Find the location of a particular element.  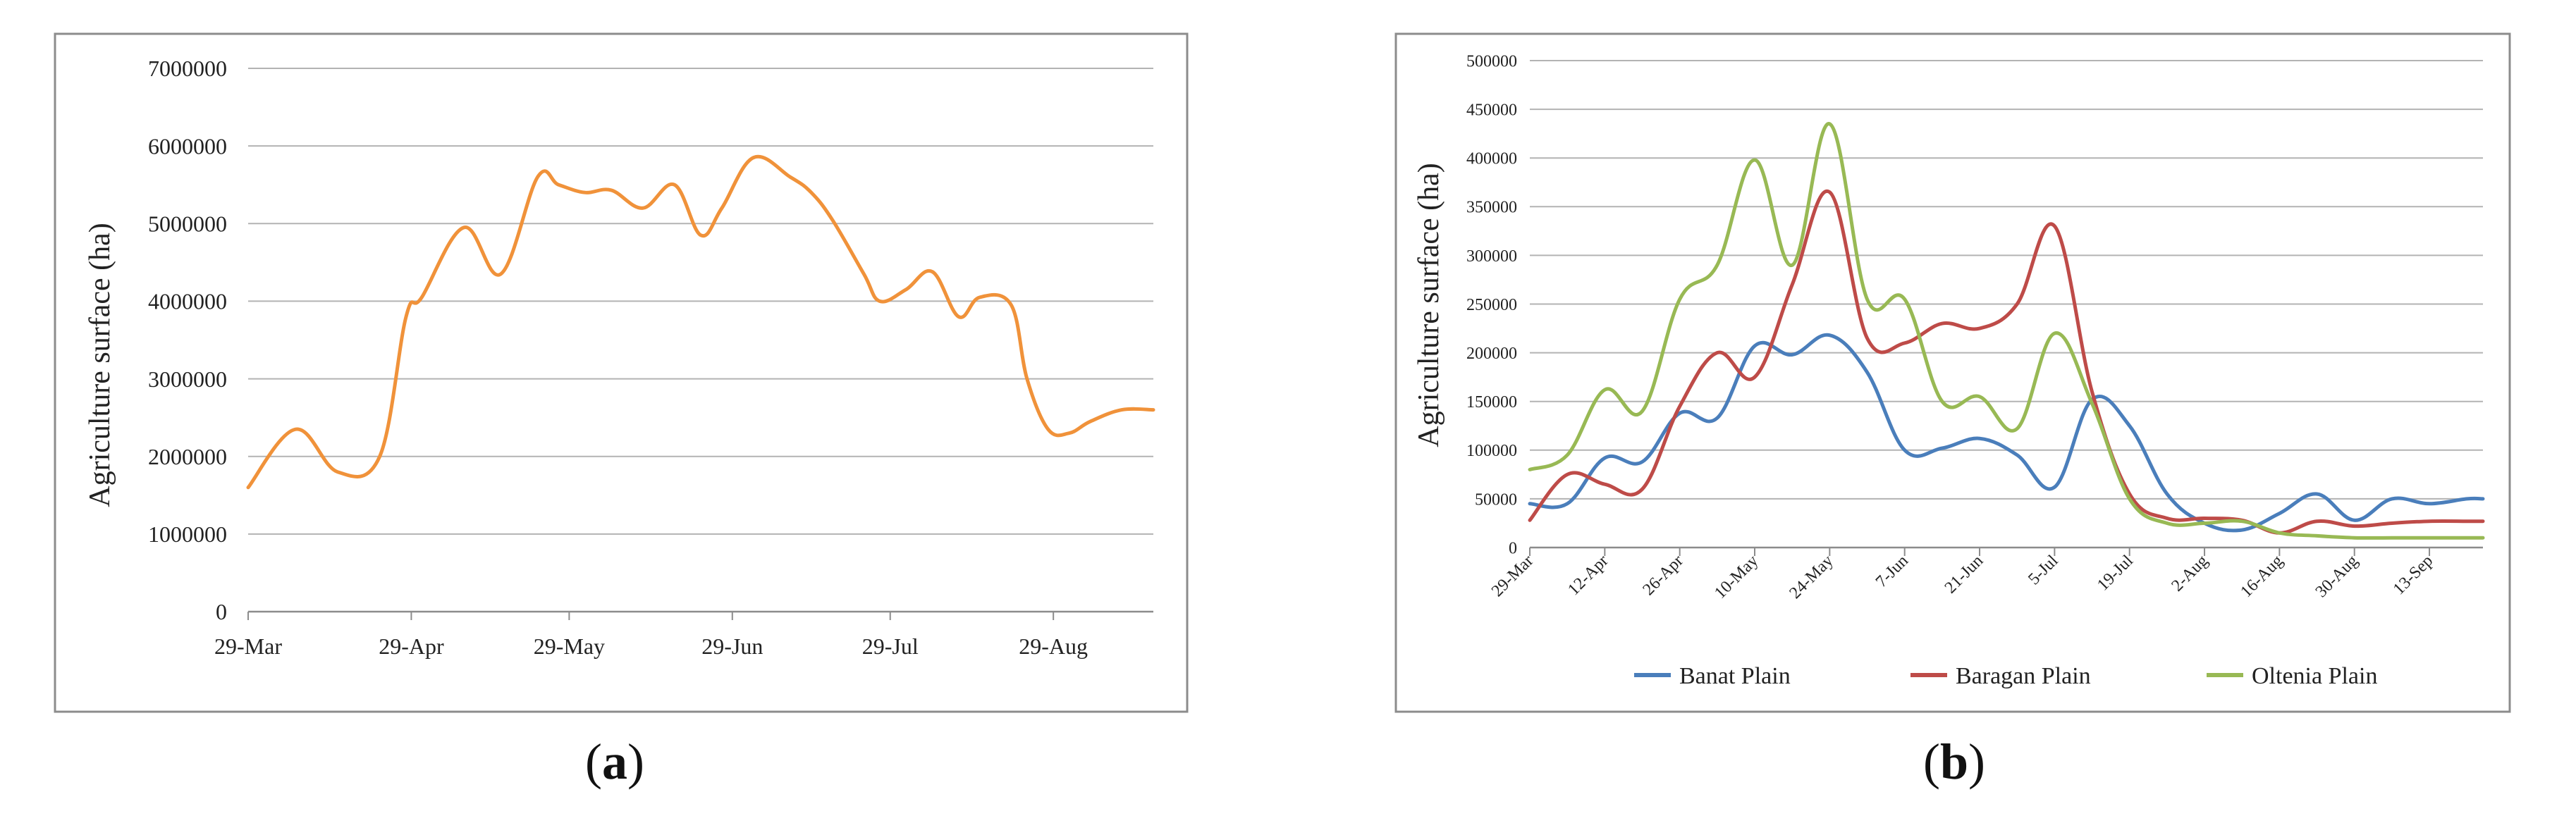

panel-a-caption-open: ( is located at coordinates (593, 762).